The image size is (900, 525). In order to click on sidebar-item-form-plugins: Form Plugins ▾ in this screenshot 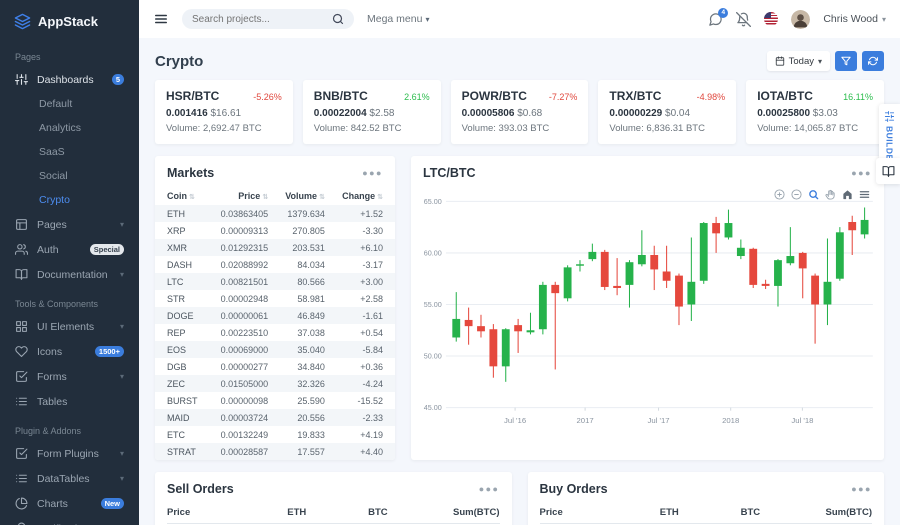, I will do `click(69, 453)`.